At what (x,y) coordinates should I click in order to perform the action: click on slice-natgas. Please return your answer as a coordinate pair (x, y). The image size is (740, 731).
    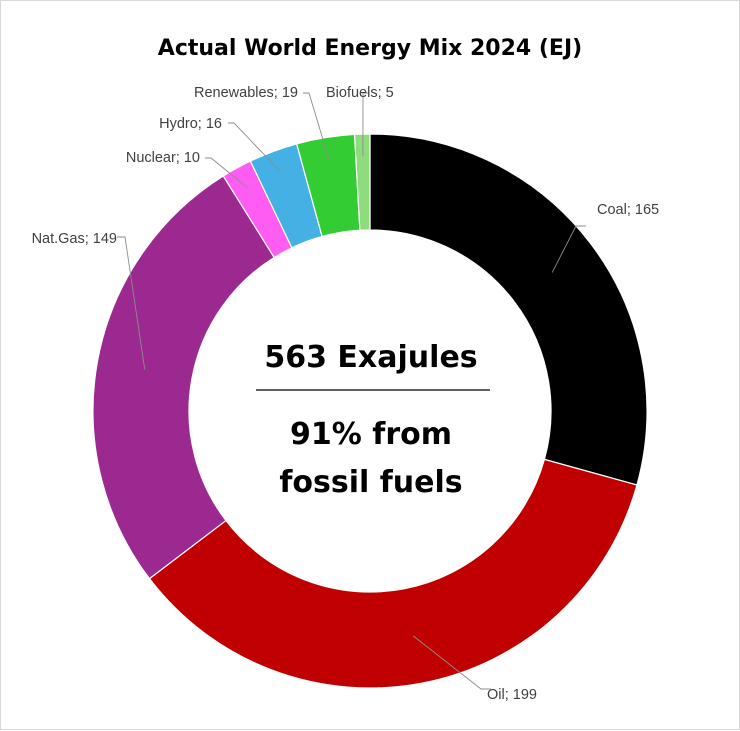
    Looking at the image, I should click on (183, 377).